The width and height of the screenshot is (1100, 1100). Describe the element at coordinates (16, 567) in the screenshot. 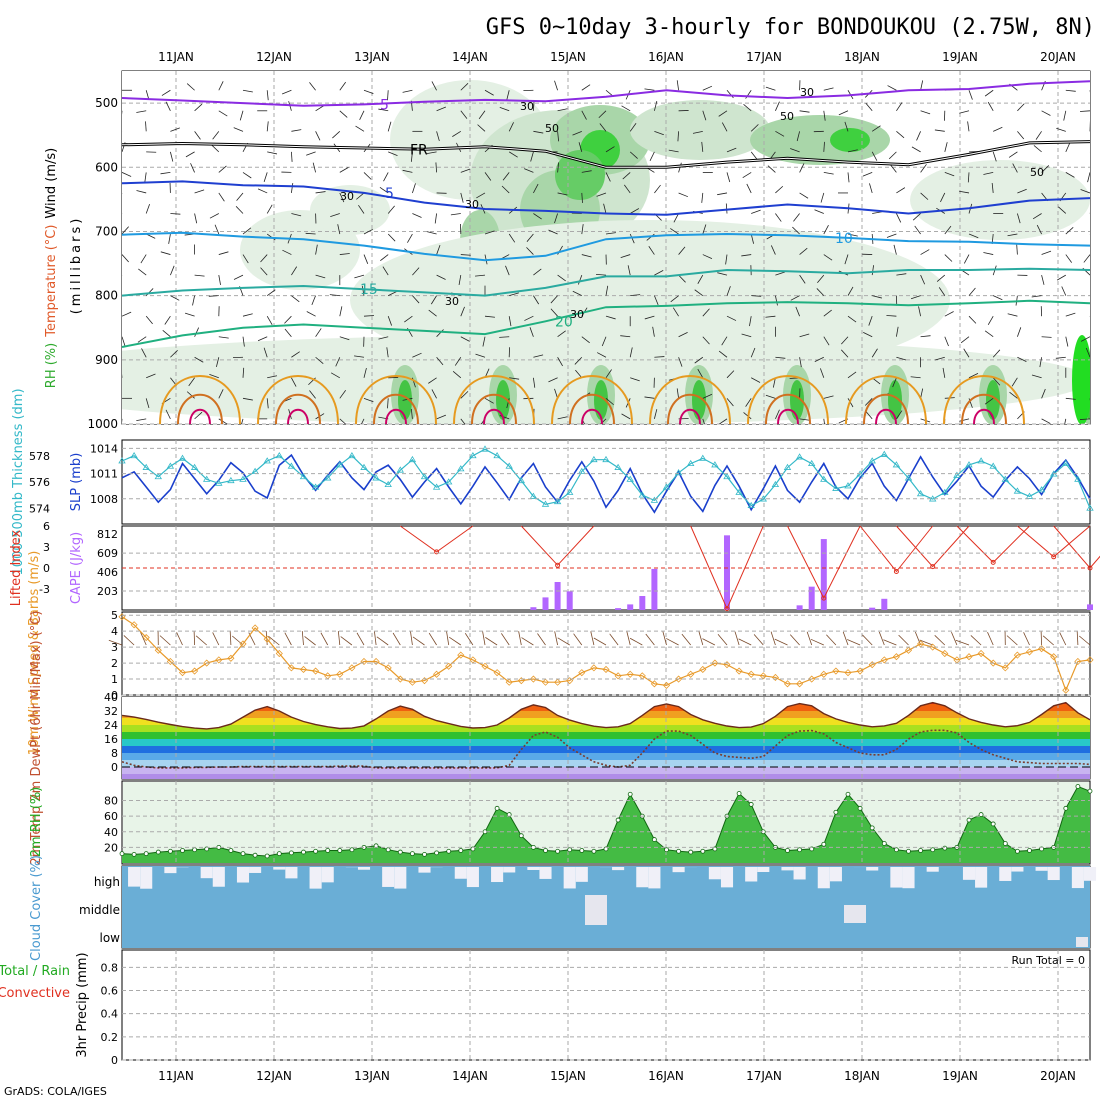

I see `lifted-ylabel: Lifted Index` at that location.